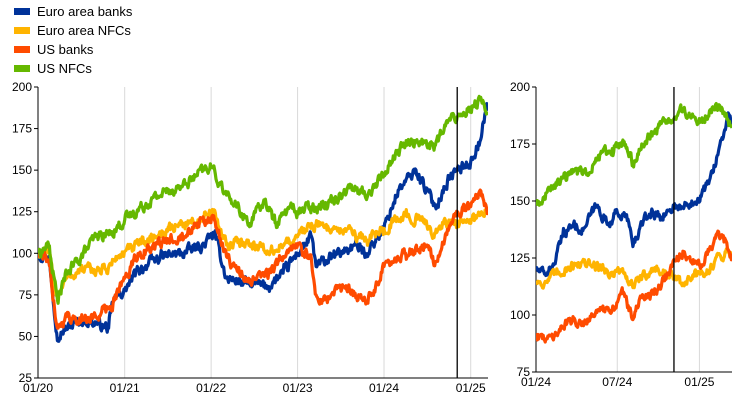 This screenshot has width=744, height=400. I want to click on x-tick-label-01-22: 01/22, so click(211, 388).